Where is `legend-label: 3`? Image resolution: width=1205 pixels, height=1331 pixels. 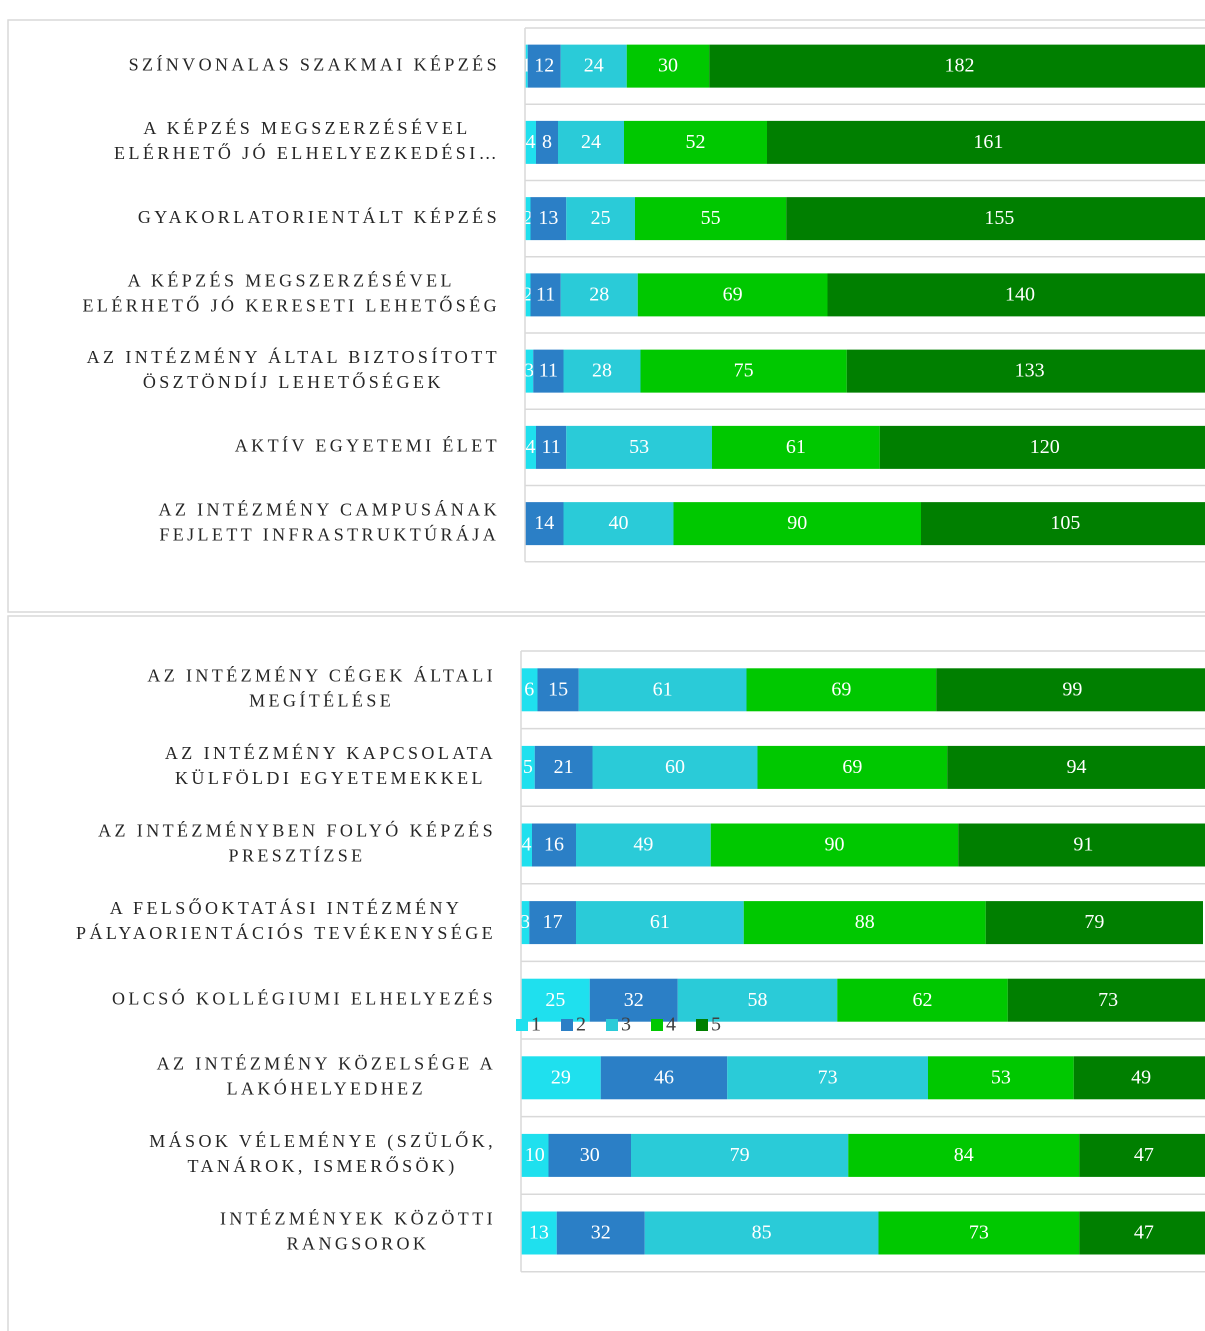 legend-label: 3 is located at coordinates (626, 1025).